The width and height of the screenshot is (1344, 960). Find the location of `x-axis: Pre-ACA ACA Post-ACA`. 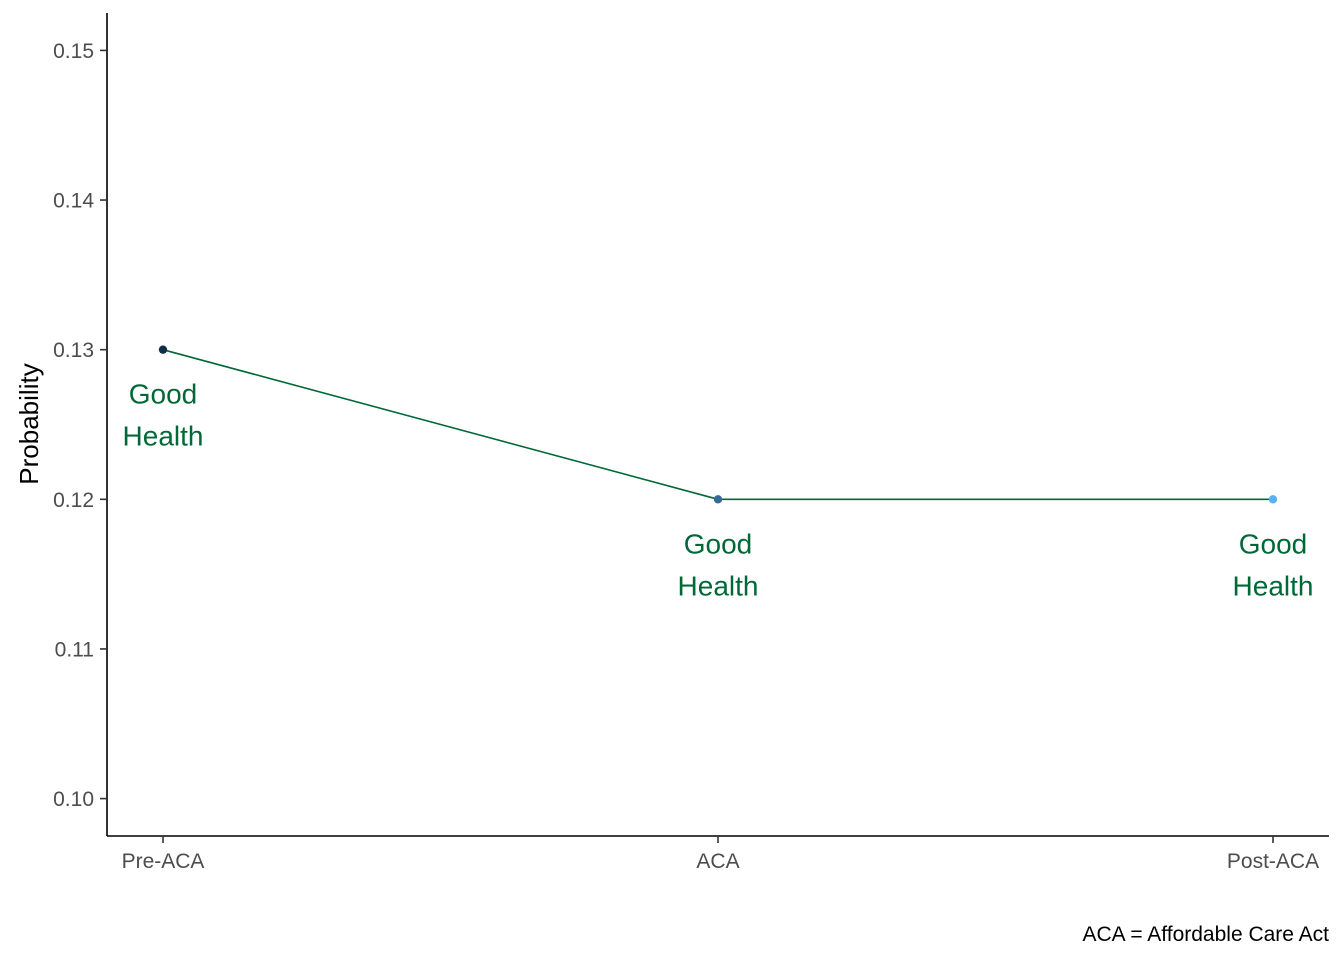

x-axis: Pre-ACA ACA Post-ACA is located at coordinates (718, 854).